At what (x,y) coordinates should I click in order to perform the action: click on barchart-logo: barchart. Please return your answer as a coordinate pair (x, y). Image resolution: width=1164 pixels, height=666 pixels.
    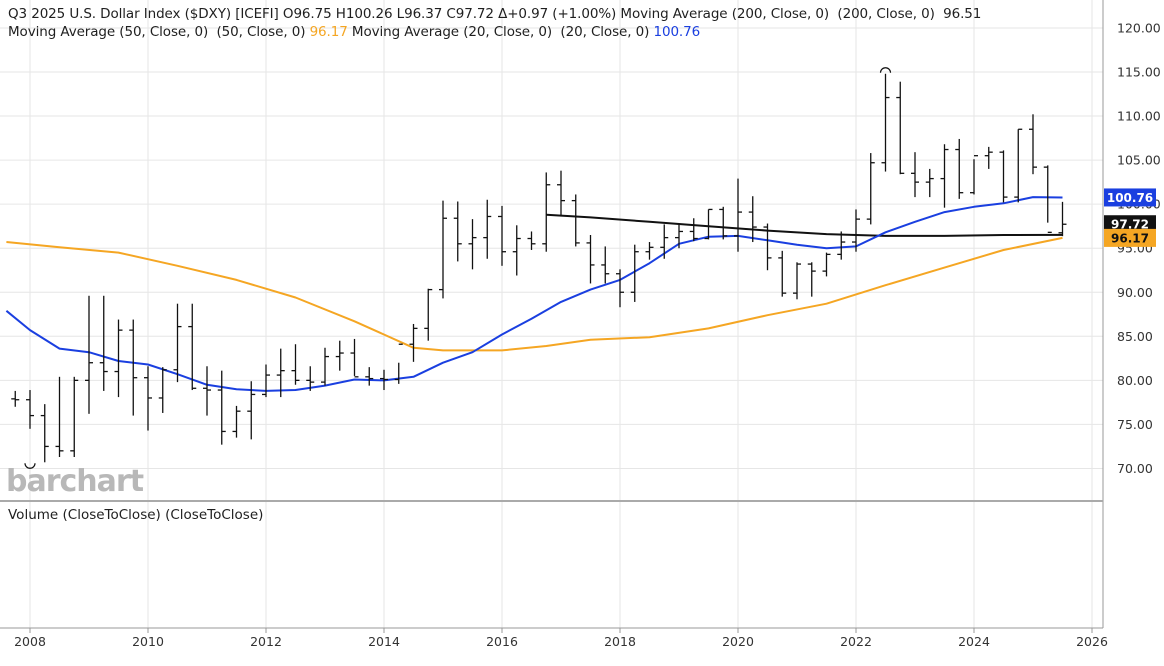
    Looking at the image, I should click on (75, 481).